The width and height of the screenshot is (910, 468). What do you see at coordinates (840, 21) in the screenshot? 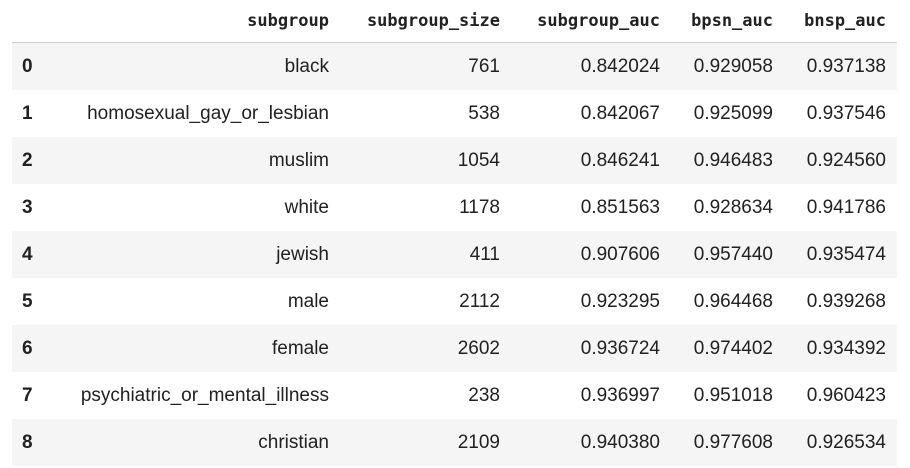
I see `header-bnsp-auc: bnsp_auc` at bounding box center [840, 21].